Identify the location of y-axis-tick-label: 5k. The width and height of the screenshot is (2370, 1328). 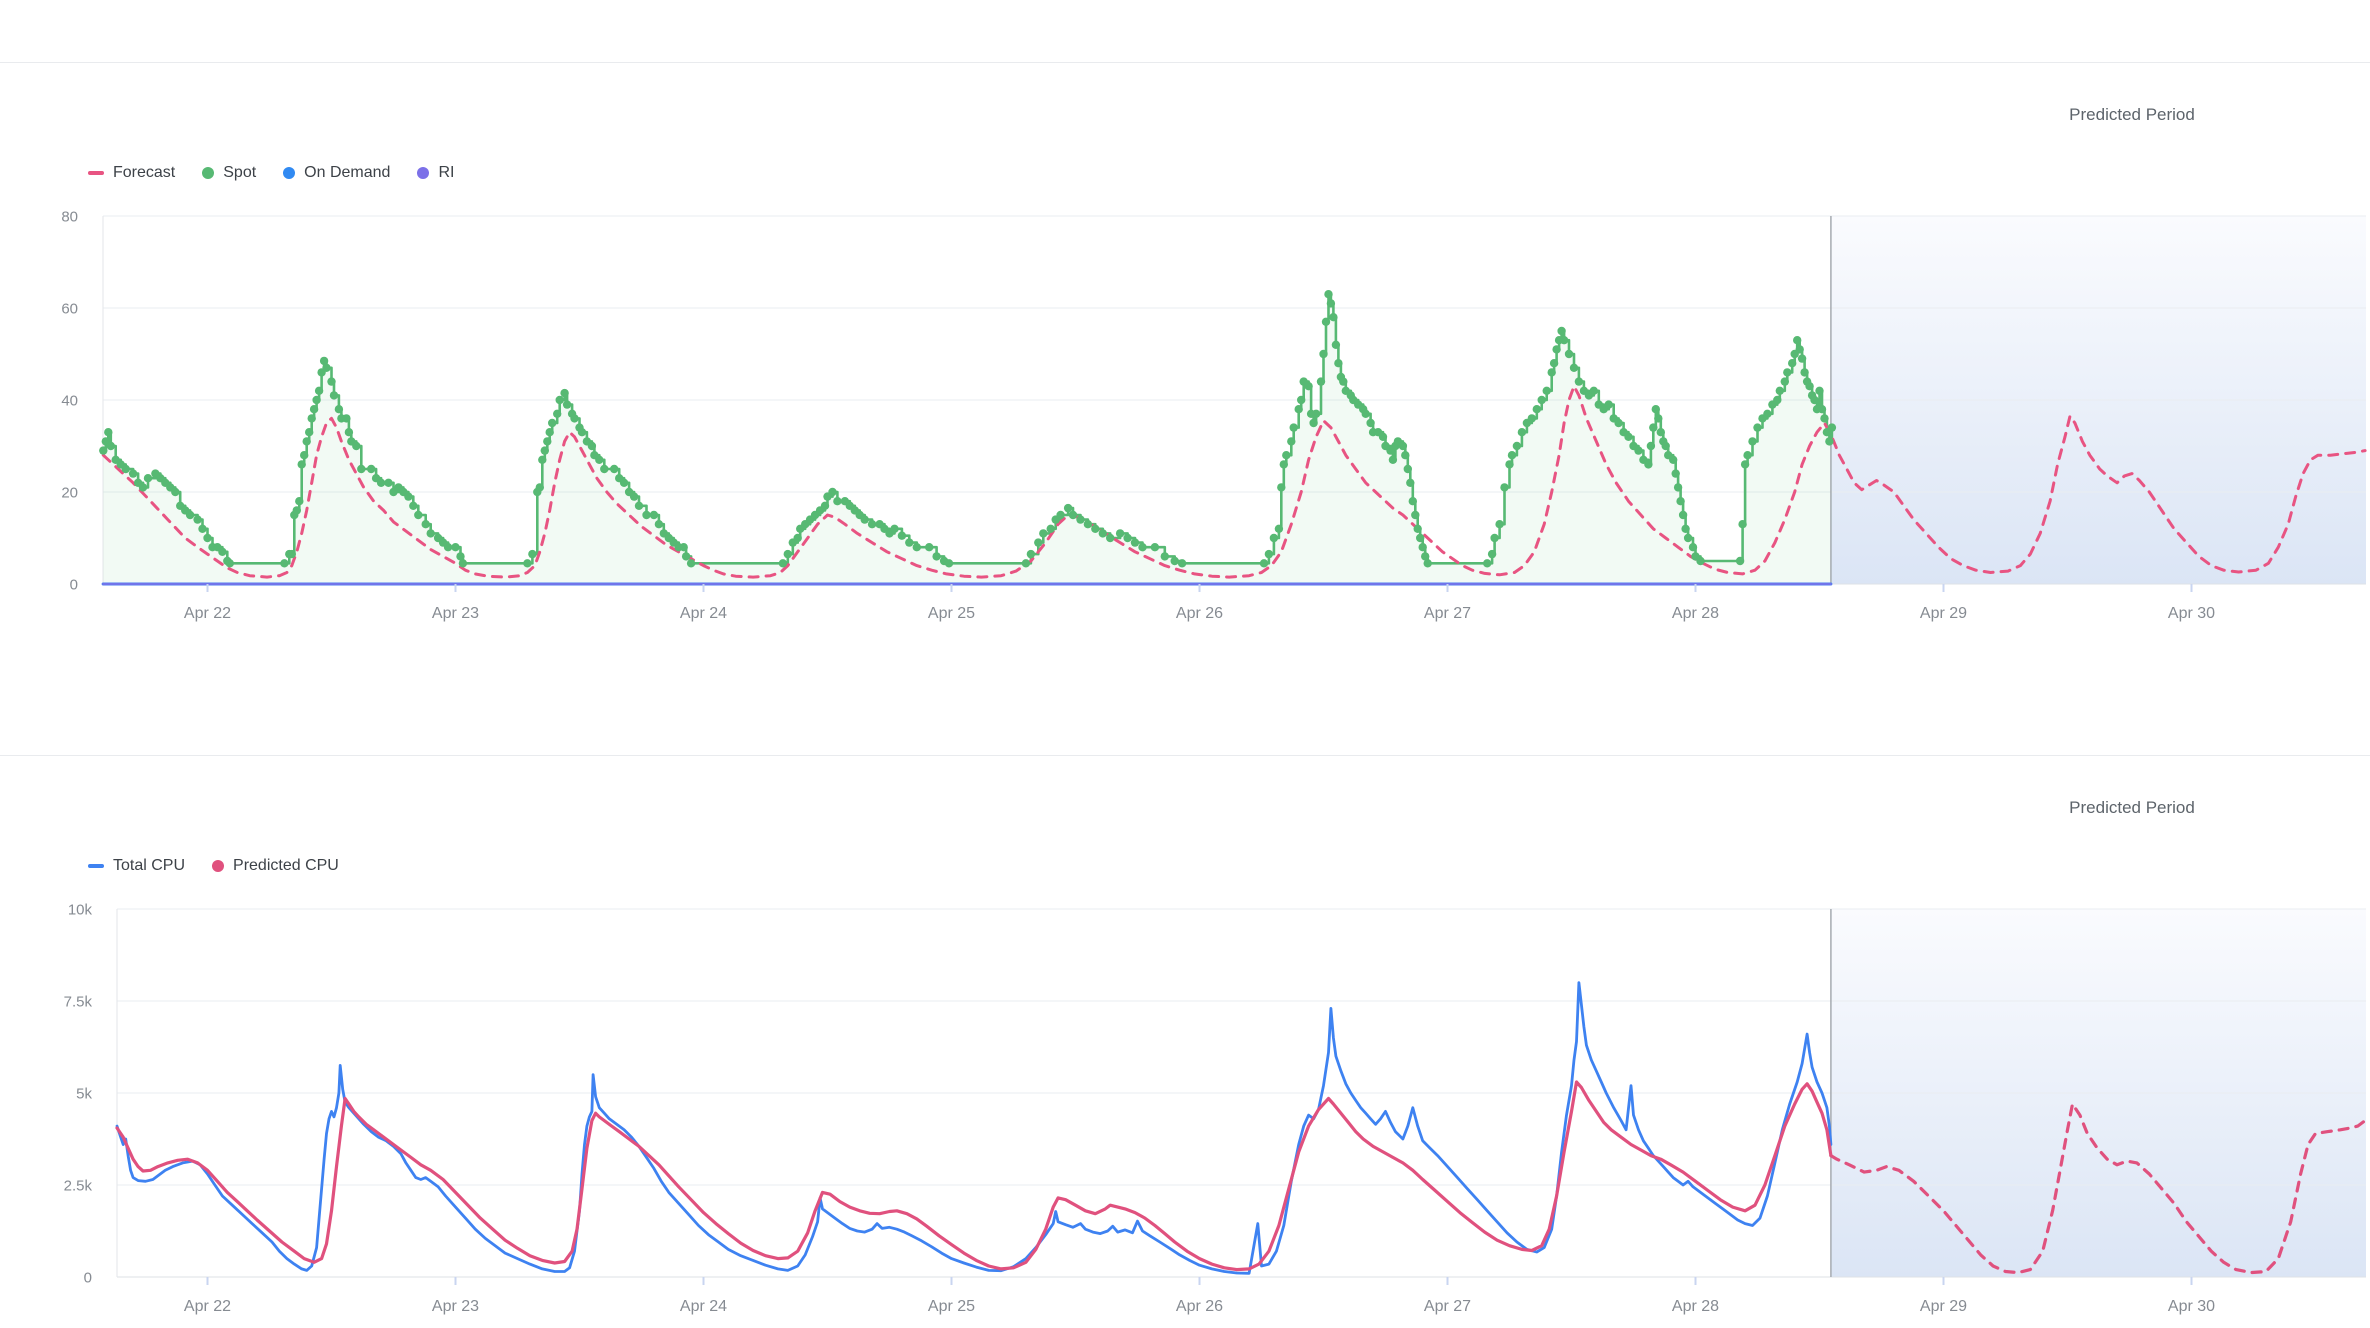
(84, 1094).